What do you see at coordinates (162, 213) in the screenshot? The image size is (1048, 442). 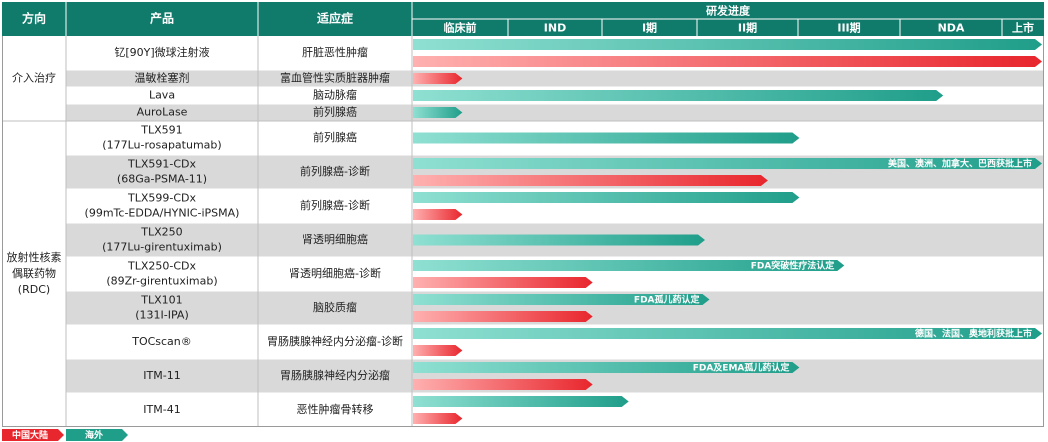 I see `product-name: (99mTc-EDDA/HYNIC-iPSMA)` at bounding box center [162, 213].